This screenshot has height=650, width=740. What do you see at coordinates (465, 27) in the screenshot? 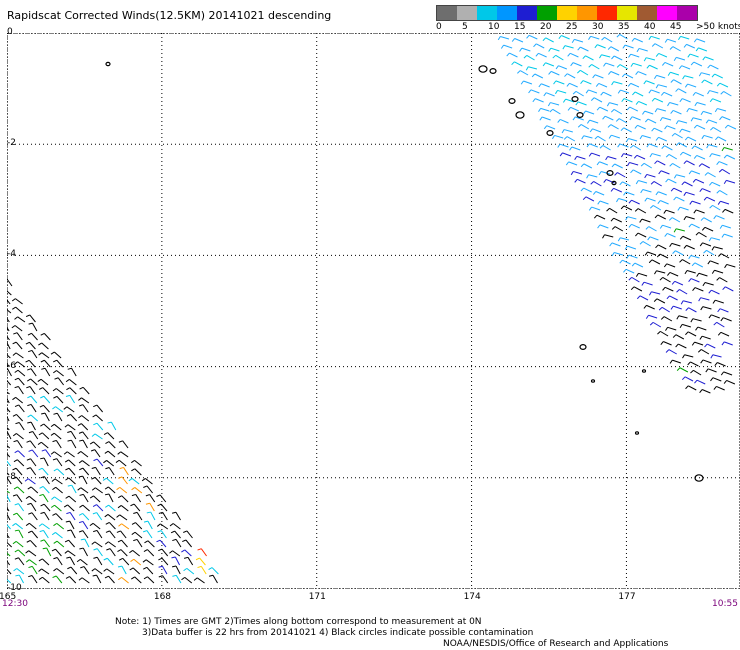
I see `colorbar-label: 5` at bounding box center [465, 27].